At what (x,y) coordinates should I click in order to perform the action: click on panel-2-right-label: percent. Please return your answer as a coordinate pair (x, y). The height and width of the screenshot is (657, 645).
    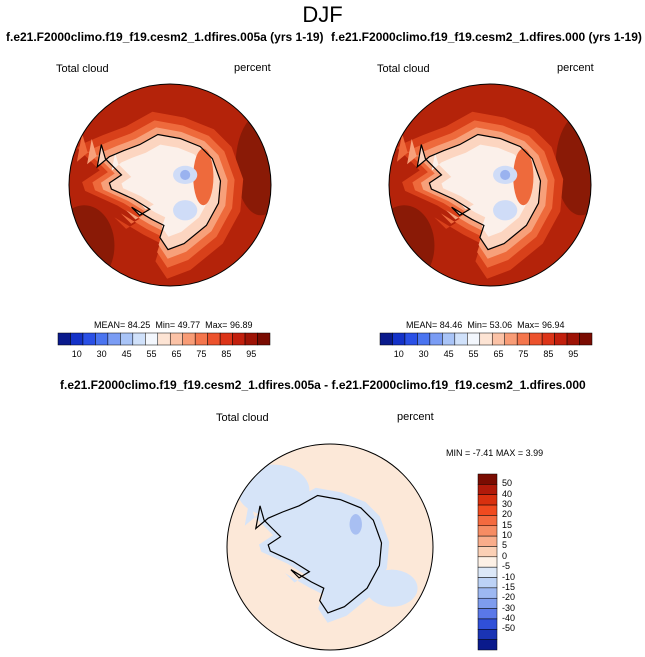
    Looking at the image, I should click on (575, 68).